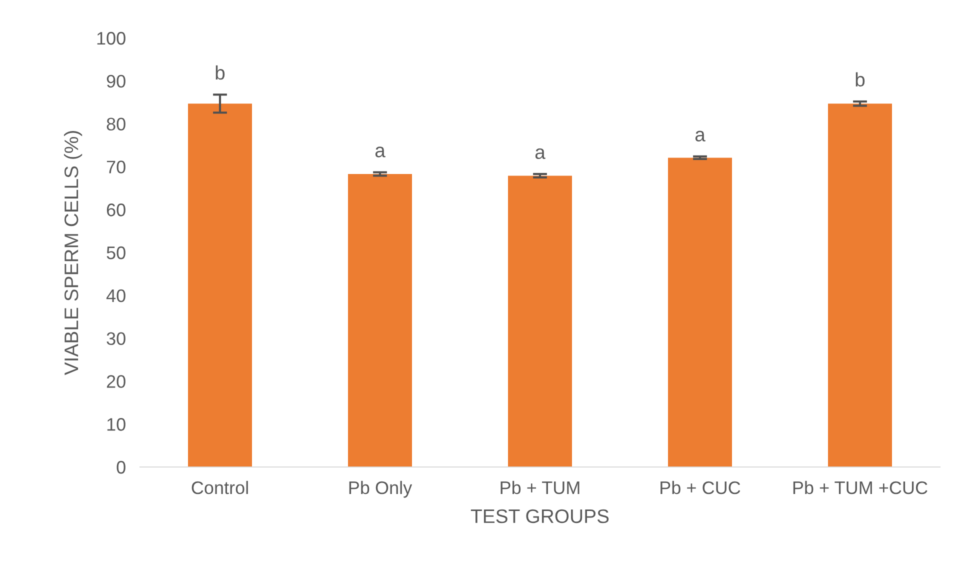 Image resolution: width=959 pixels, height=578 pixels. I want to click on x-tick-label: Pb + TUM +CUC, so click(860, 487).